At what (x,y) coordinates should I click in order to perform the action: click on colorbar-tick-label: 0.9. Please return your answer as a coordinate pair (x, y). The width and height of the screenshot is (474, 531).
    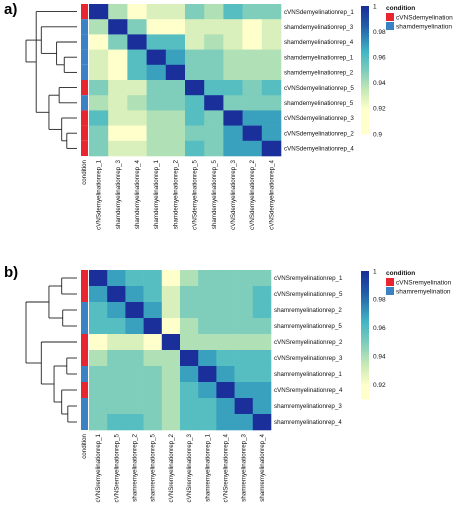
    Looking at the image, I should click on (377, 134).